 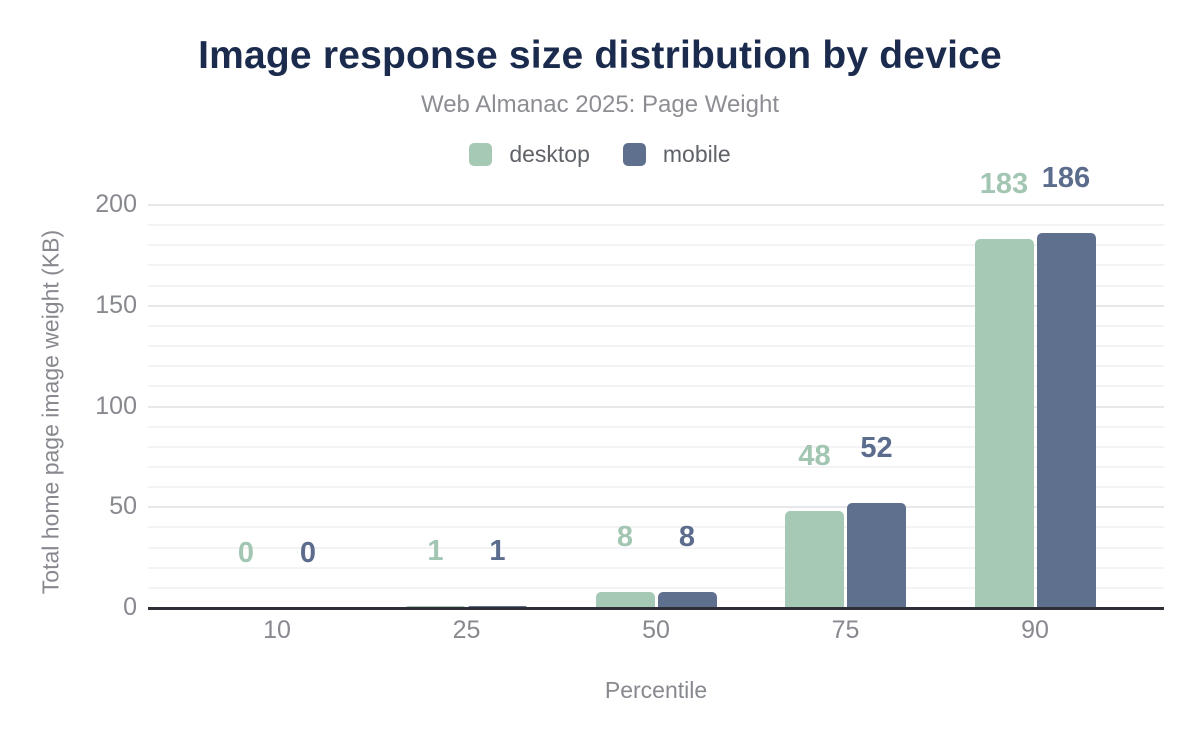 What do you see at coordinates (116, 405) in the screenshot?
I see `y-tick-label: 100` at bounding box center [116, 405].